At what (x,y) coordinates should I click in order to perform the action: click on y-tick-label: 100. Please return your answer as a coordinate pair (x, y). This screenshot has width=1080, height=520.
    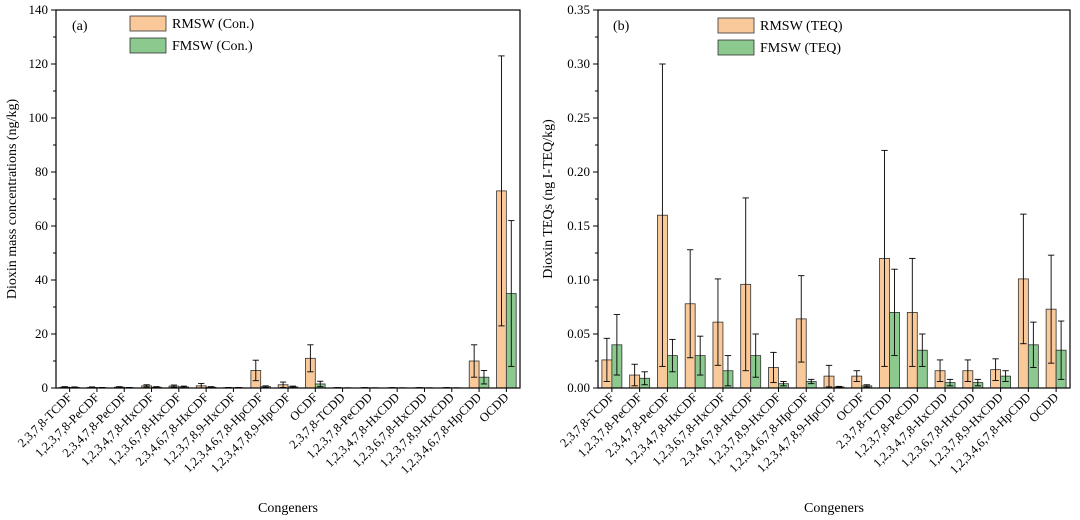
    Looking at the image, I should click on (39, 117).